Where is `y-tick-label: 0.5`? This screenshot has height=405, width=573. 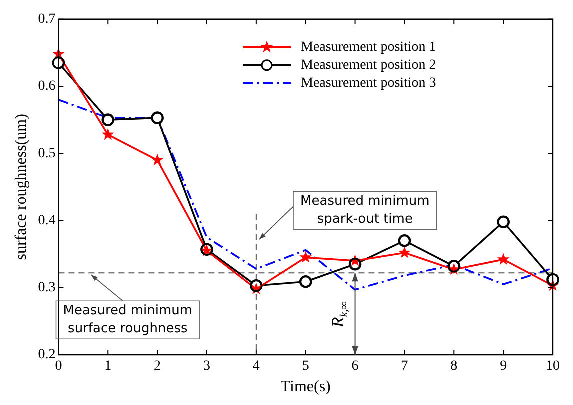
y-tick-label: 0.5 is located at coordinates (47, 154).